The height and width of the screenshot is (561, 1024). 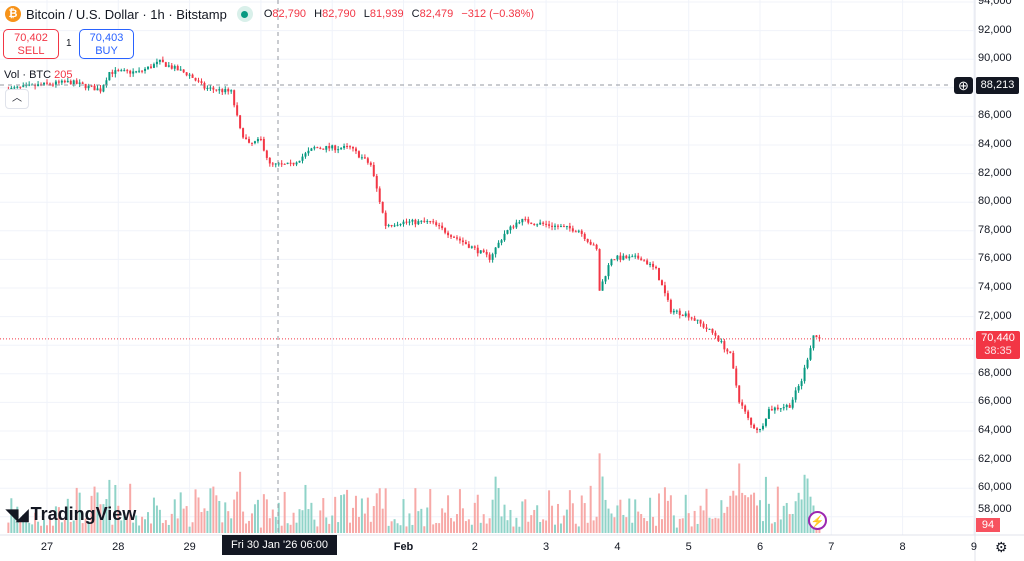 I want to click on collapse-legend-button: ︿, so click(x=17, y=99).